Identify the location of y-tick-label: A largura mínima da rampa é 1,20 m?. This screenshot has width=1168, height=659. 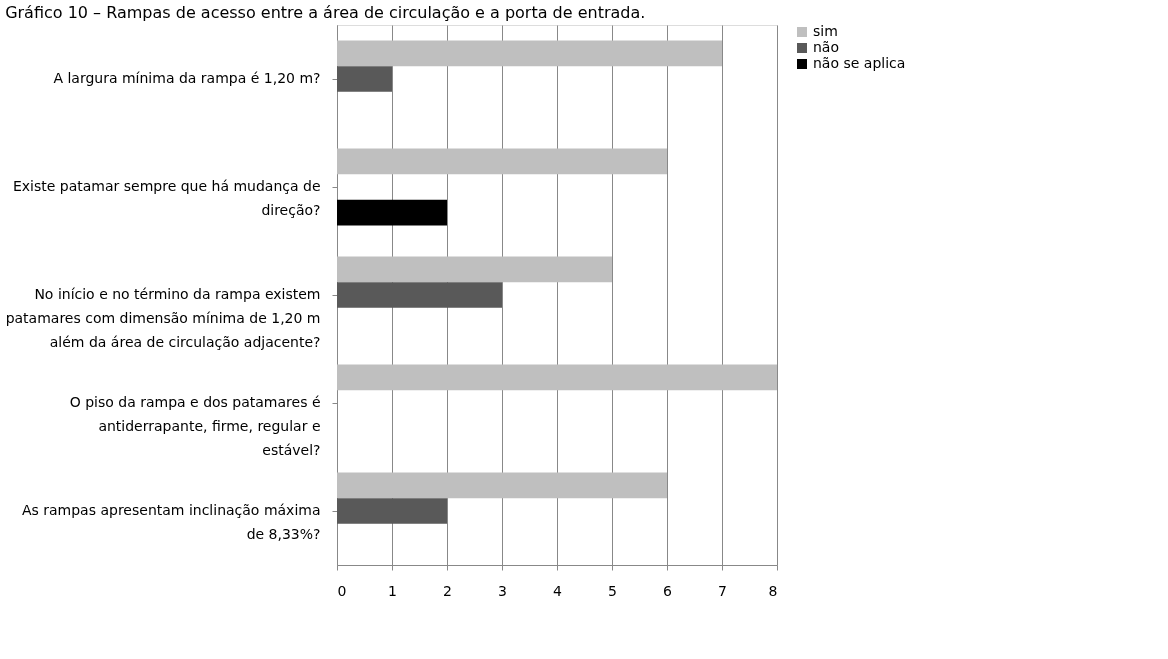
(187, 78).